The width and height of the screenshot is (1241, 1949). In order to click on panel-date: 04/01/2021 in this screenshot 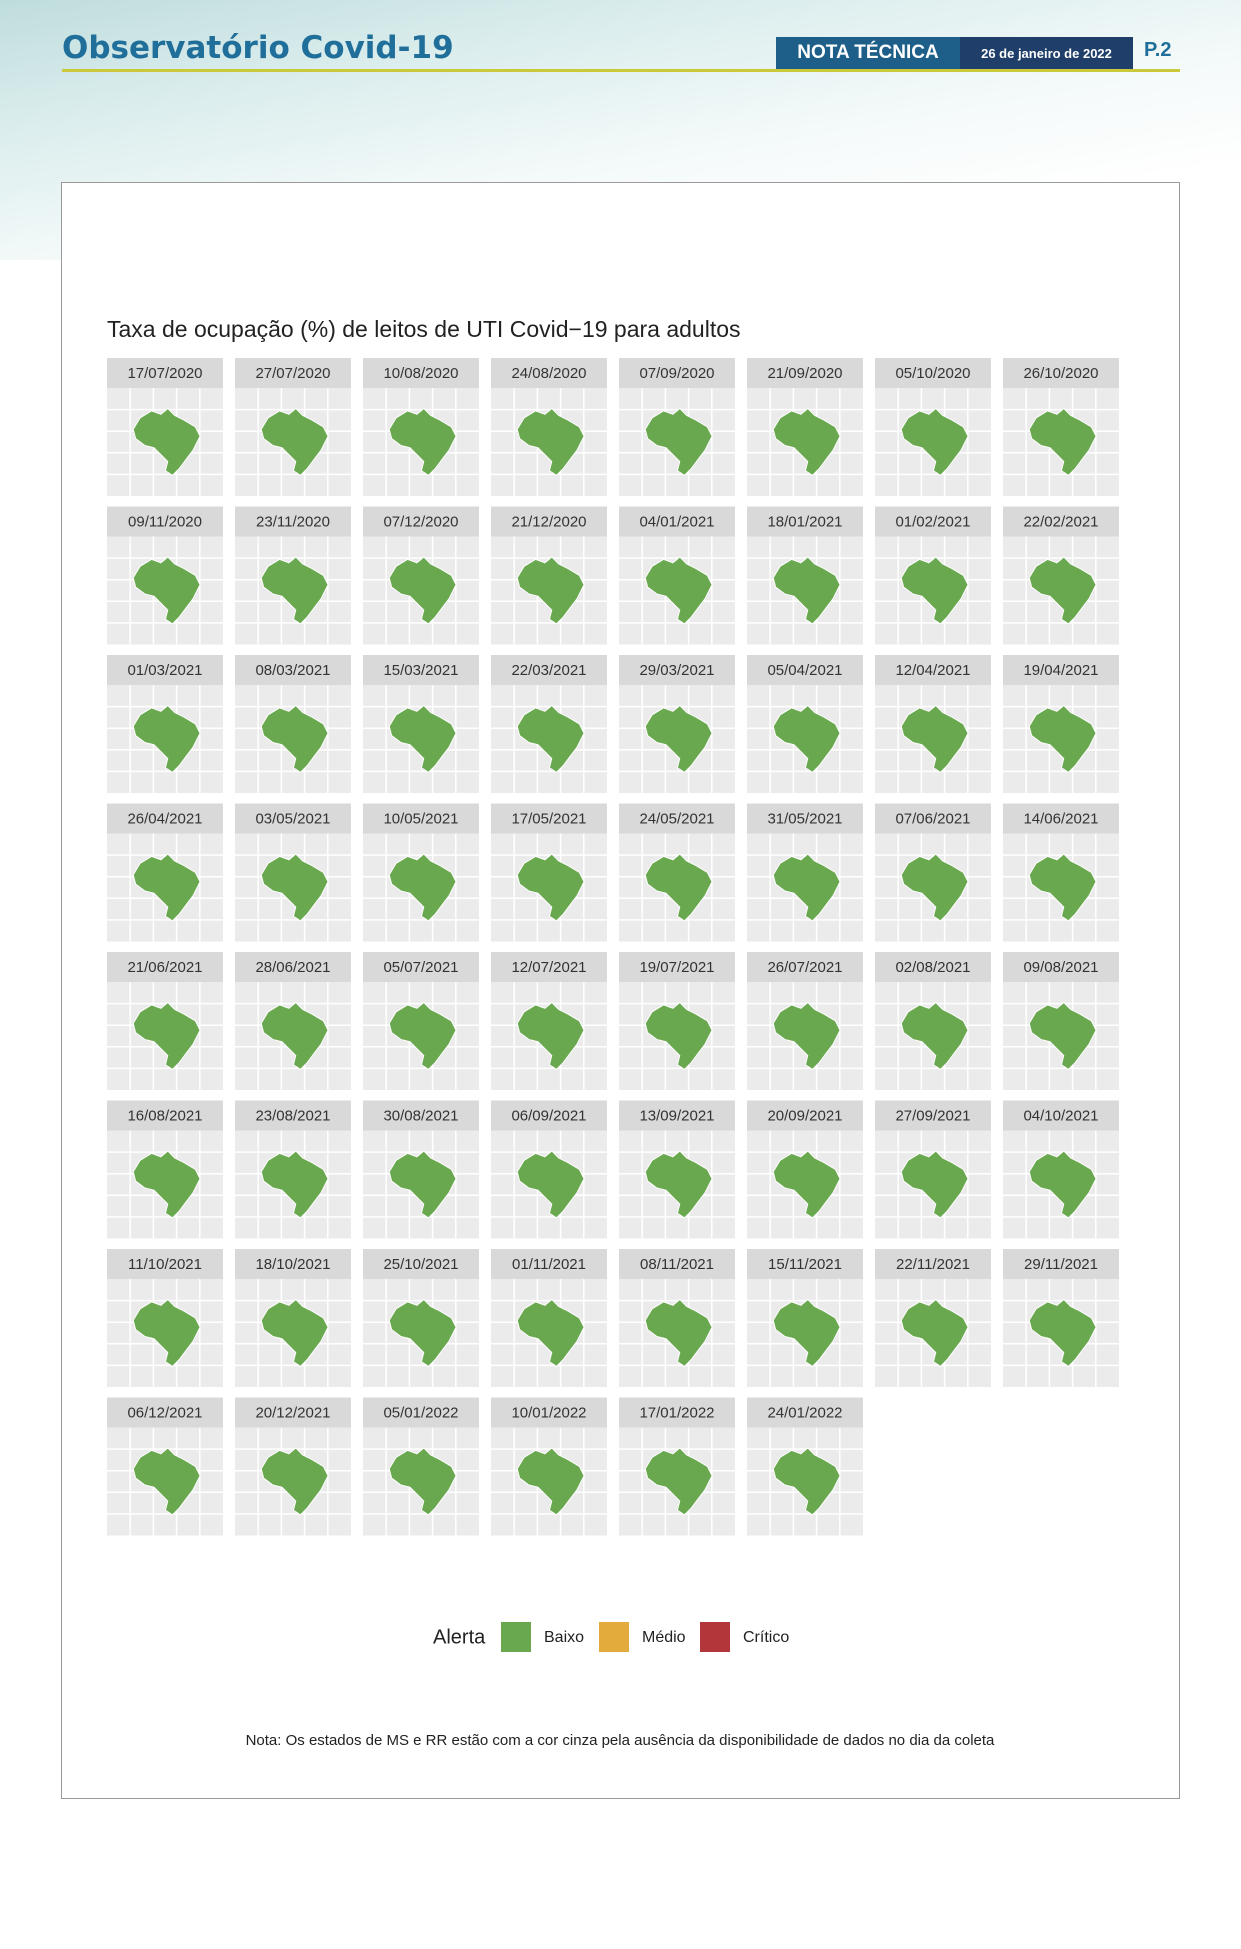, I will do `click(676, 521)`.